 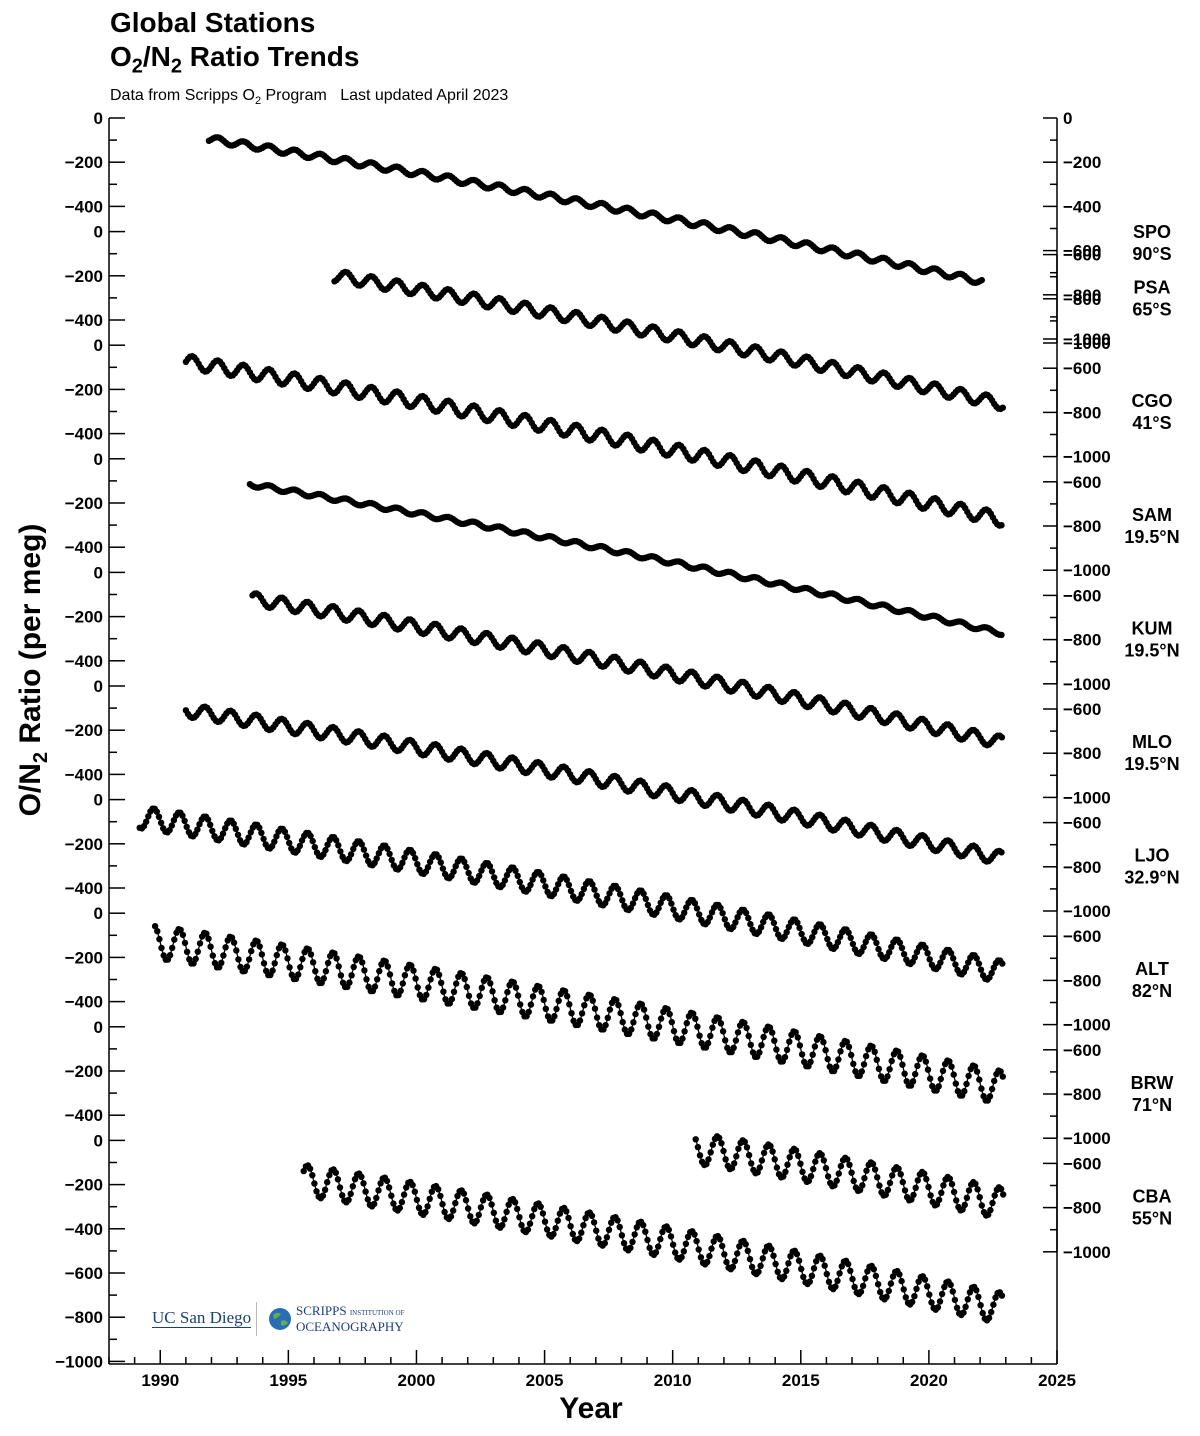 I want to click on series-points-alt, so click(x=578, y=1013).